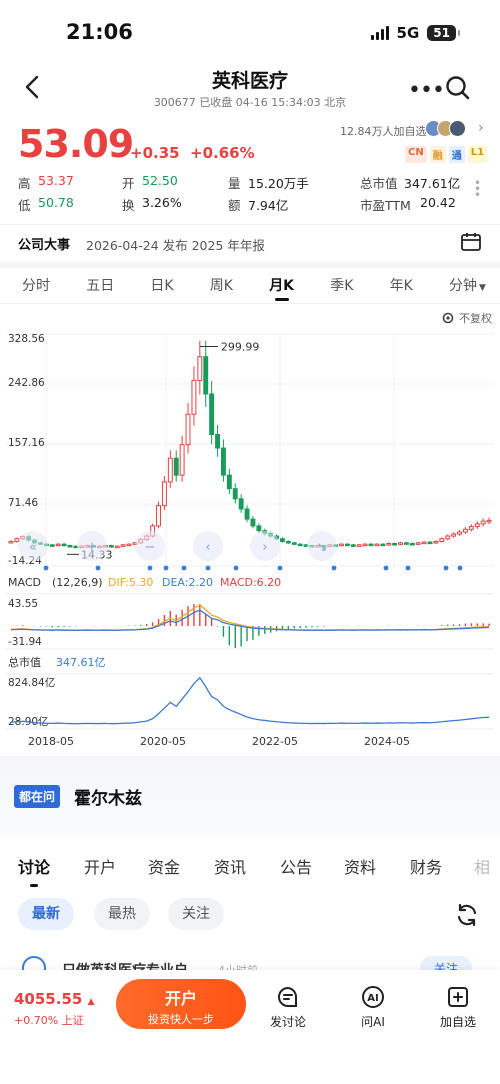 The image size is (500, 1084). Describe the element at coordinates (373, 1007) in the screenshot. I see `ask-ai-button: AI 问AI` at that location.